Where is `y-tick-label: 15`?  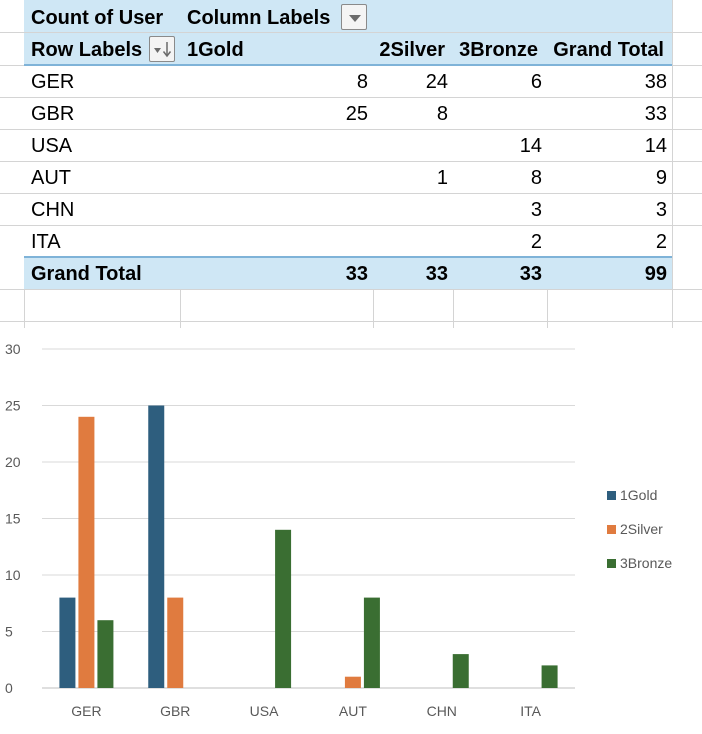
y-tick-label: 15 is located at coordinates (13, 519).